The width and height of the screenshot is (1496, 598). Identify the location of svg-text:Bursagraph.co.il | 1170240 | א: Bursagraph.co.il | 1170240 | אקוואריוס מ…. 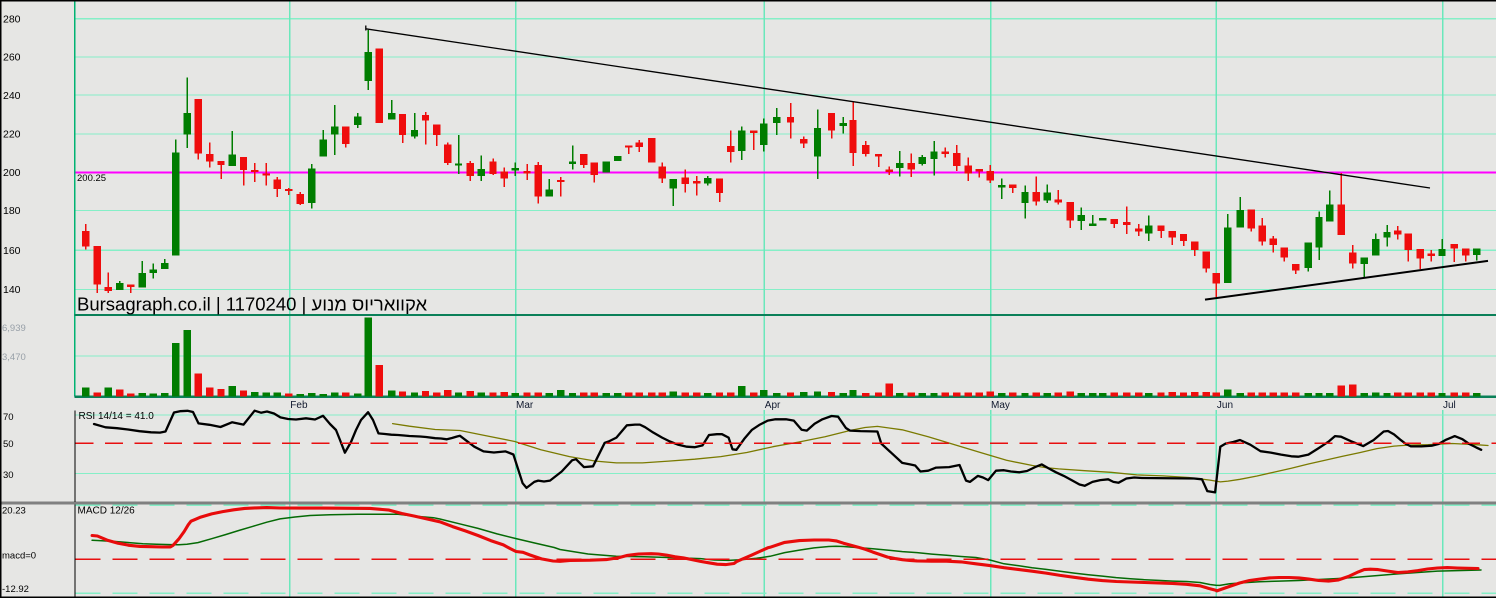
(252, 304).